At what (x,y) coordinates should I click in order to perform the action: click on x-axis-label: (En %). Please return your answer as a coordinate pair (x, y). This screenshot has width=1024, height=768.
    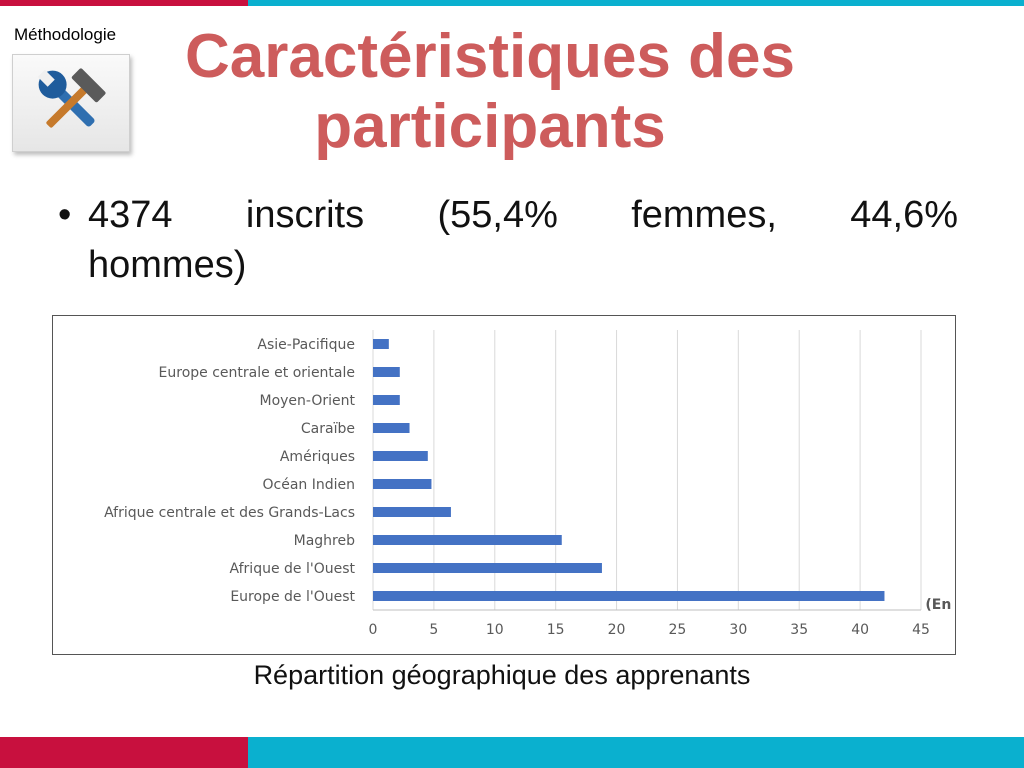
    Looking at the image, I should click on (940, 605).